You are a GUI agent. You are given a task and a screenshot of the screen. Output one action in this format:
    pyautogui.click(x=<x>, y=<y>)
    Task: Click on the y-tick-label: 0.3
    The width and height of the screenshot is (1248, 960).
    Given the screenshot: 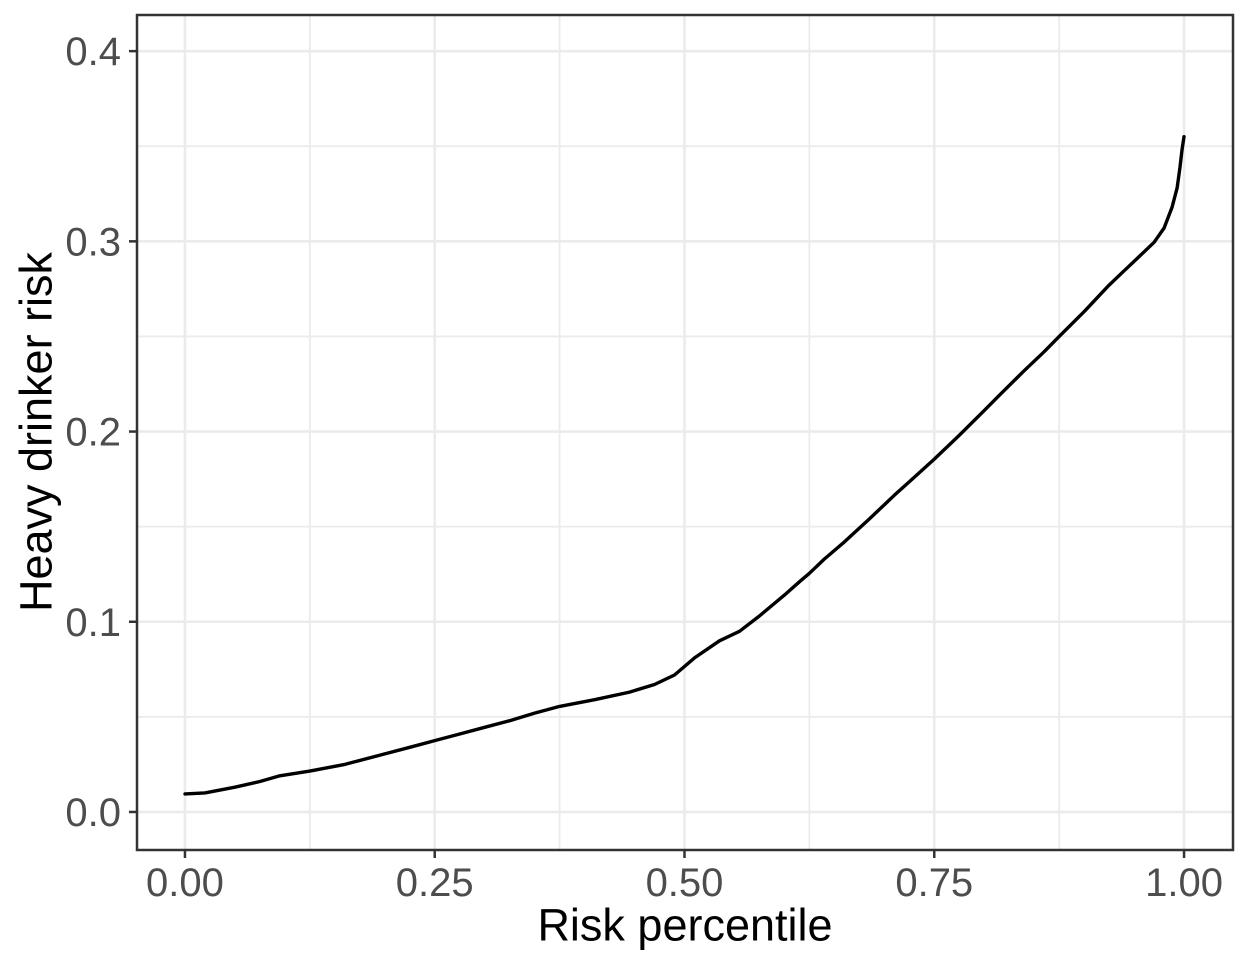 What is the action you would take?
    pyautogui.click(x=93, y=242)
    